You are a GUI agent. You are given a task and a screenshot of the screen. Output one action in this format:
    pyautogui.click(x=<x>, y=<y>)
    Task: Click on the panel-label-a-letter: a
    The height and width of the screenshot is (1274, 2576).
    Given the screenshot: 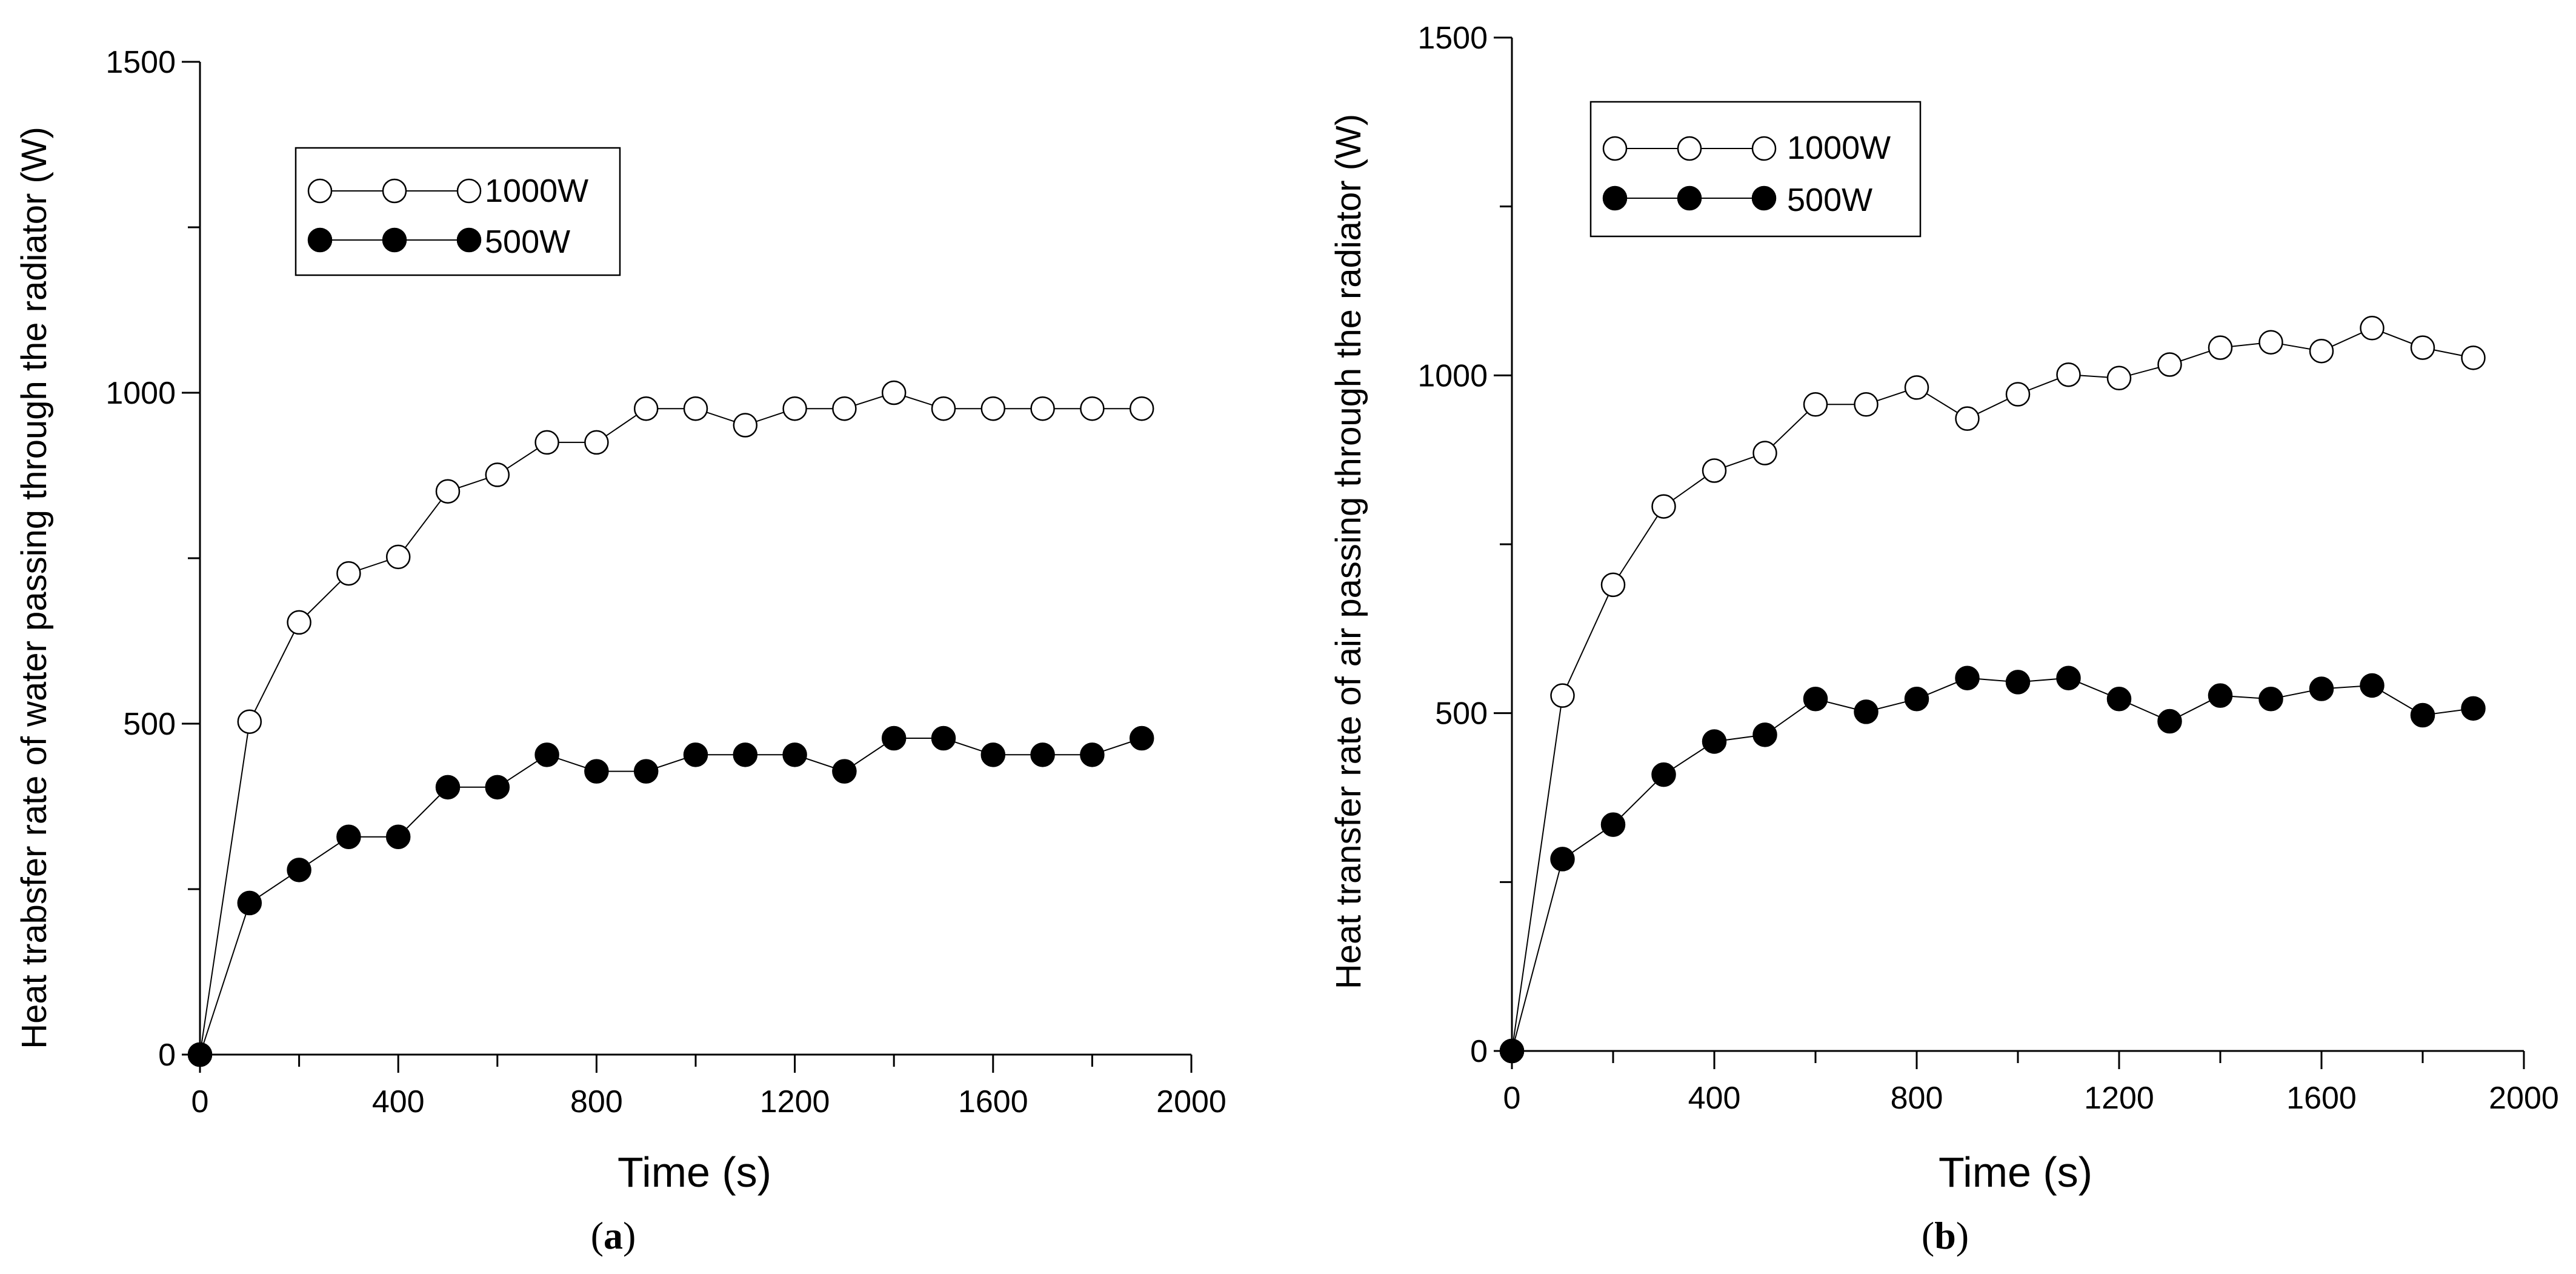 What is the action you would take?
    pyautogui.click(x=613, y=1235)
    